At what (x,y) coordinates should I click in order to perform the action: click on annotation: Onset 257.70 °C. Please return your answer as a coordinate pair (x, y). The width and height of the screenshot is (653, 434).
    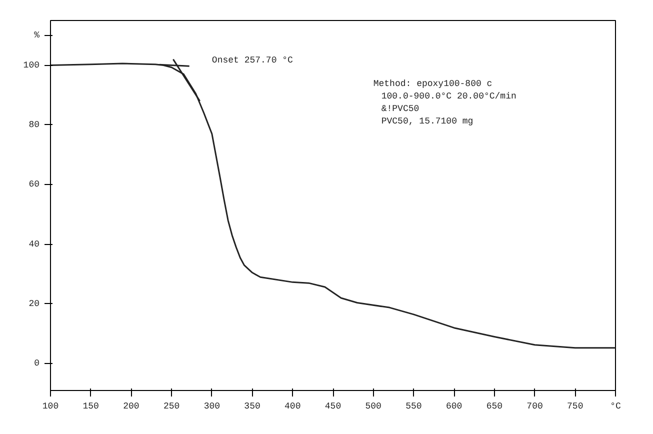
    Looking at the image, I should click on (253, 60).